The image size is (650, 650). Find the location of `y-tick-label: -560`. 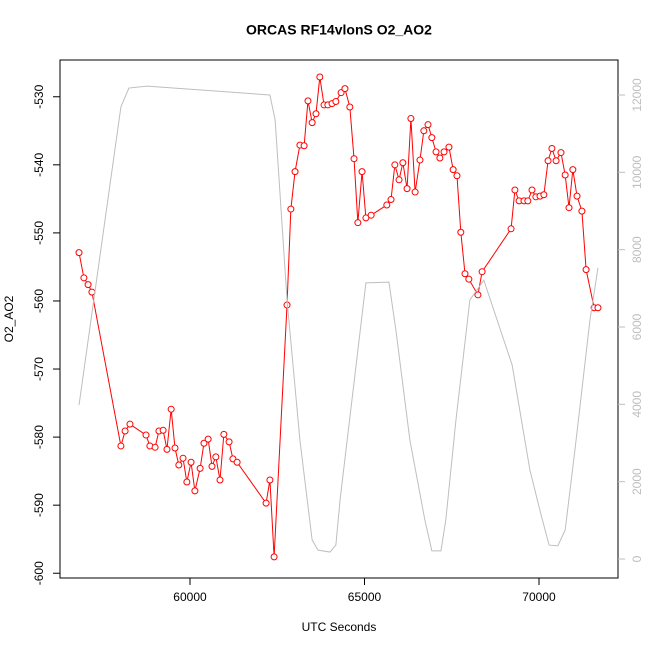

y-tick-label: -560 is located at coordinates (39, 301).